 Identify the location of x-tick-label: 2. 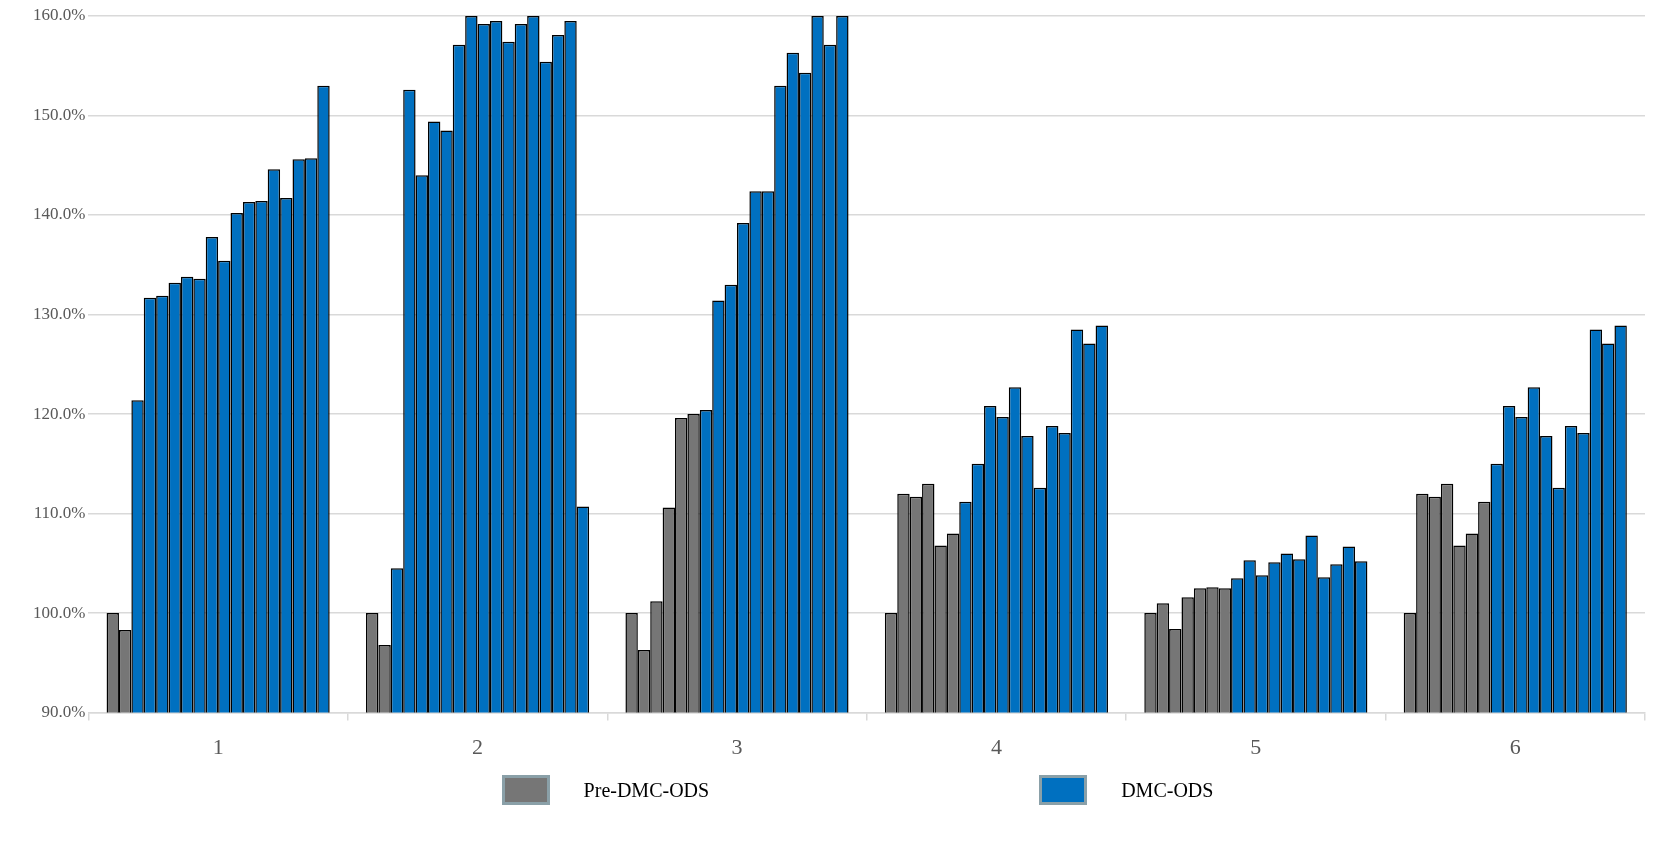
(478, 746).